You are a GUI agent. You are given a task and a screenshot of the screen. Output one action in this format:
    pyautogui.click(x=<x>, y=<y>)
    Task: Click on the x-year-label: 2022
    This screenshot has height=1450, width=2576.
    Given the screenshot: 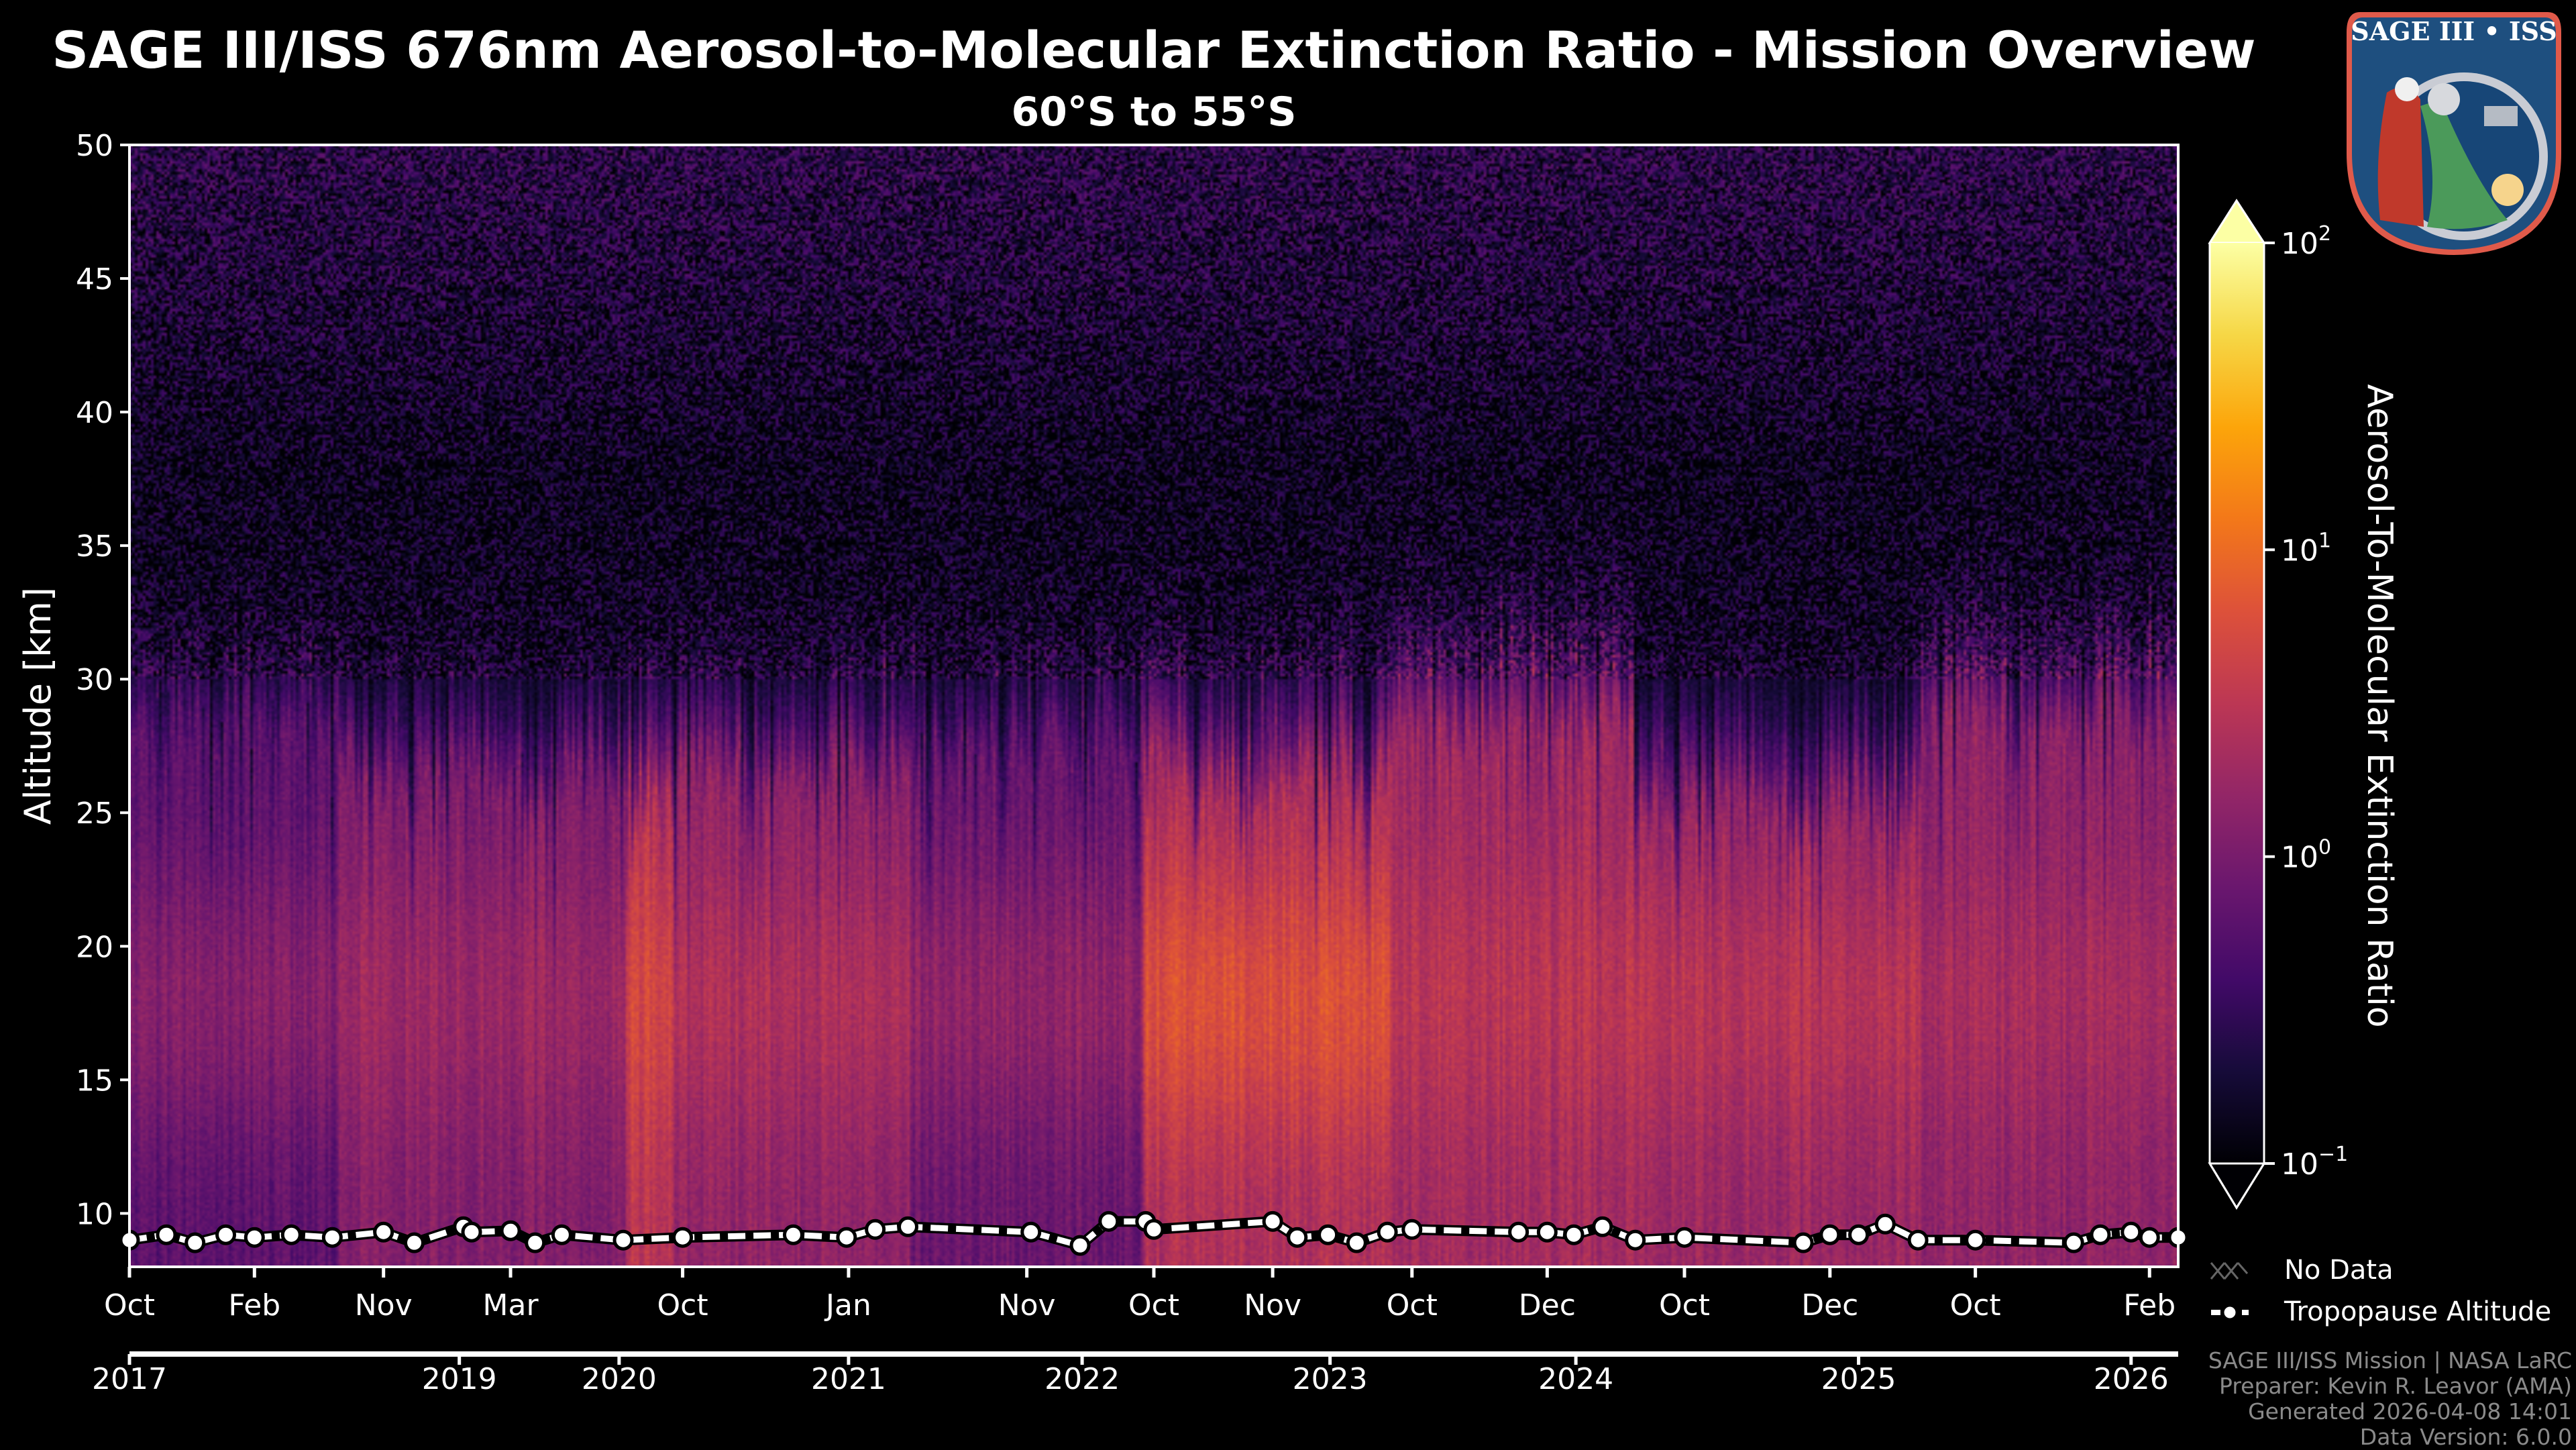 What is the action you would take?
    pyautogui.click(x=1082, y=1379)
    